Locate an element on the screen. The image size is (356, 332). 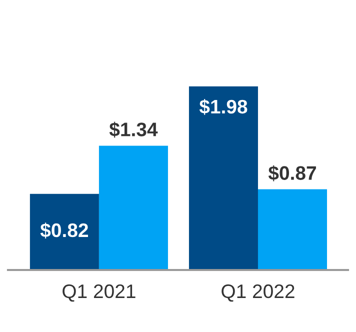
x-tick-label: Q1 2022 is located at coordinates (258, 293).